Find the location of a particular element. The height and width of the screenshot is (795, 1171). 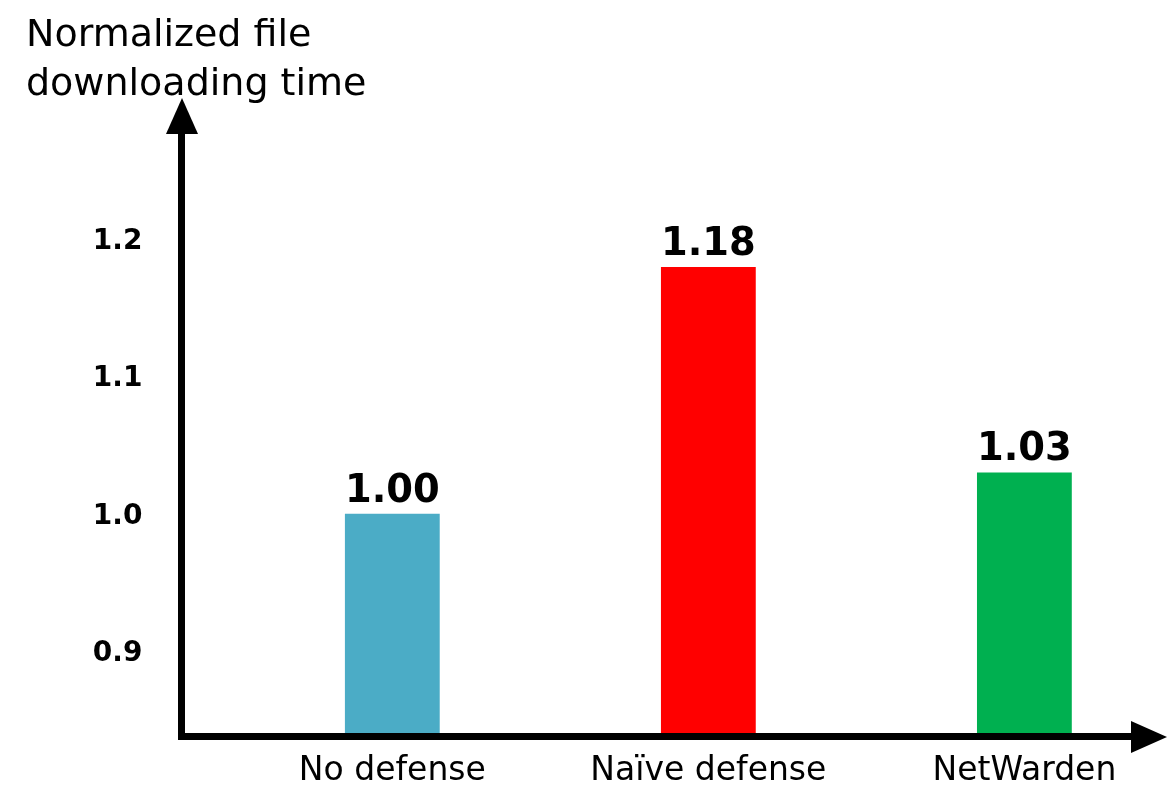

y-tick-label: 1.2 is located at coordinates (117, 240).